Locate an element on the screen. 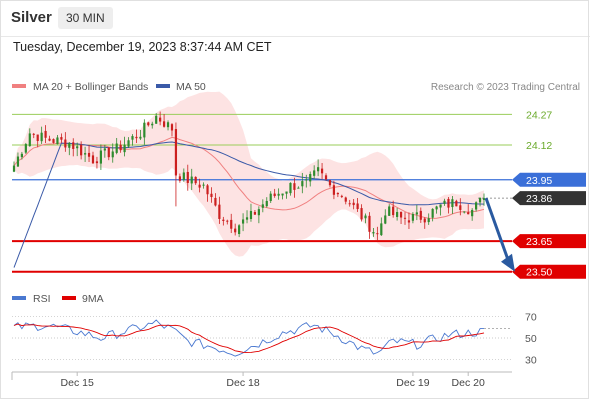 The image size is (590, 400). rsi-tick-50: 50 is located at coordinates (531, 339).